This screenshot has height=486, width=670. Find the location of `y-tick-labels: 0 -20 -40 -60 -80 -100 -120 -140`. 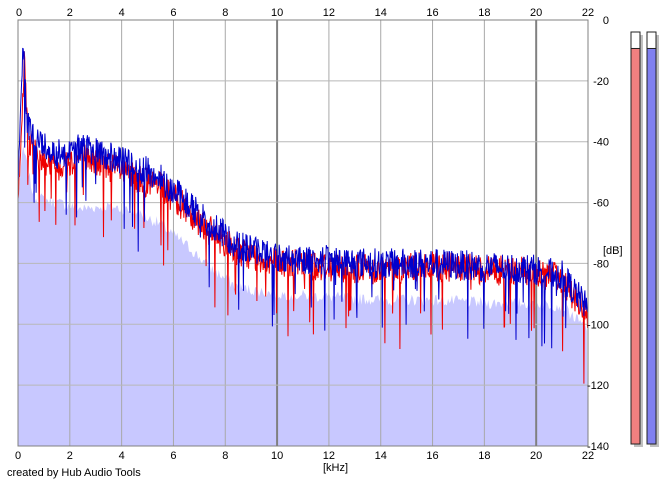

y-tick-labels: 0 -20 -40 -60 -80 -100 -120 -140 is located at coordinates (598, 234).